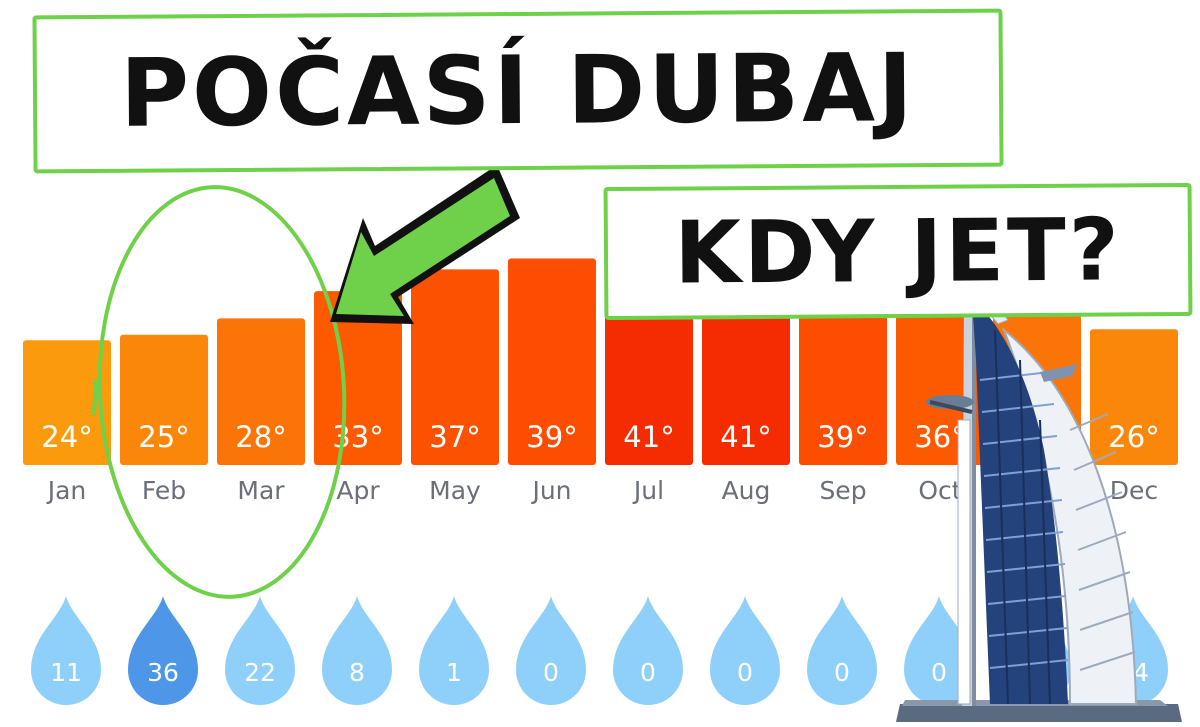 This screenshot has height=727, width=1200. I want to click on subtitle-banner: KDY JET?, so click(898, 251).